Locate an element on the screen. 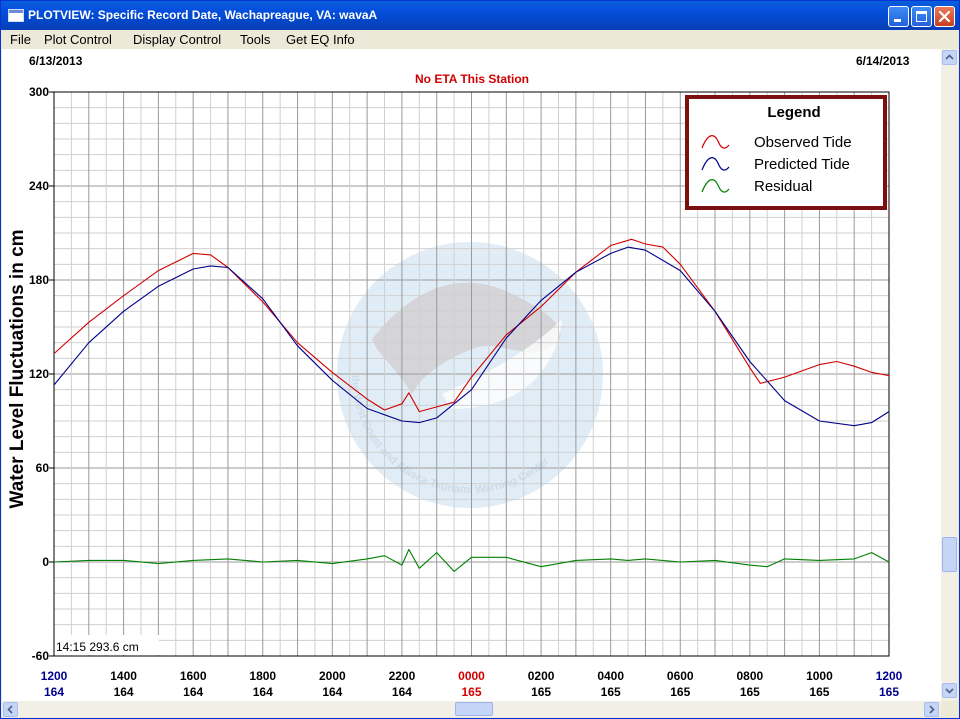 The height and width of the screenshot is (719, 960). y-tick-label: 60 is located at coordinates (43, 468).